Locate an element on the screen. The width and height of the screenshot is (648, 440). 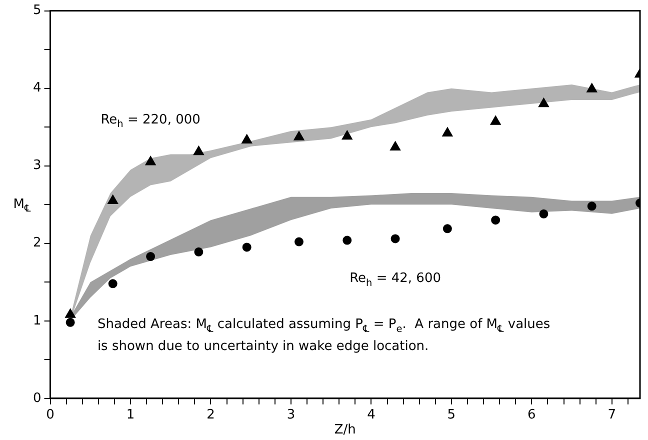
x-axis-title: Z/h is located at coordinates (345, 430).